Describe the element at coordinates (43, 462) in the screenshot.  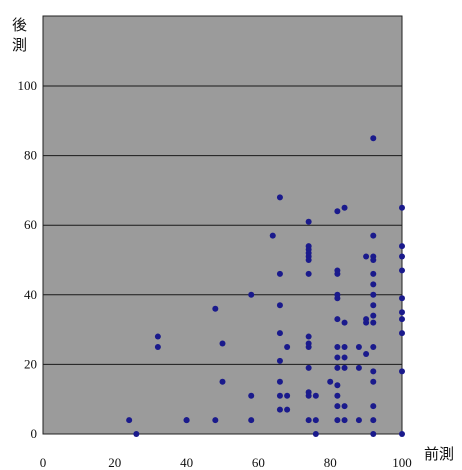
I see `x-tick-label-0: 0` at that location.